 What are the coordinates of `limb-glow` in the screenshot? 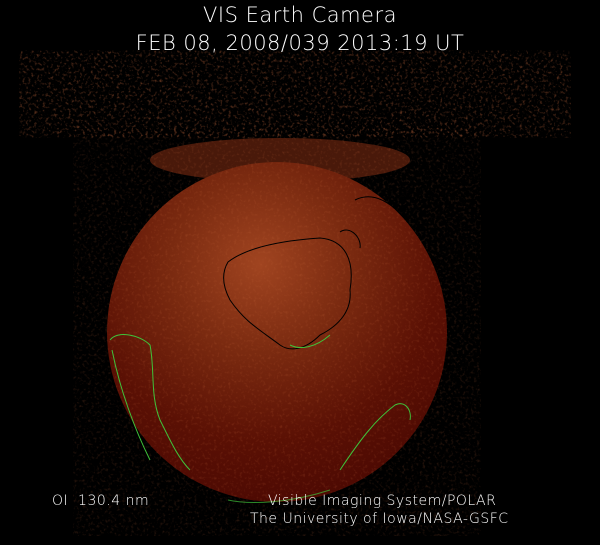 It's located at (280, 160).